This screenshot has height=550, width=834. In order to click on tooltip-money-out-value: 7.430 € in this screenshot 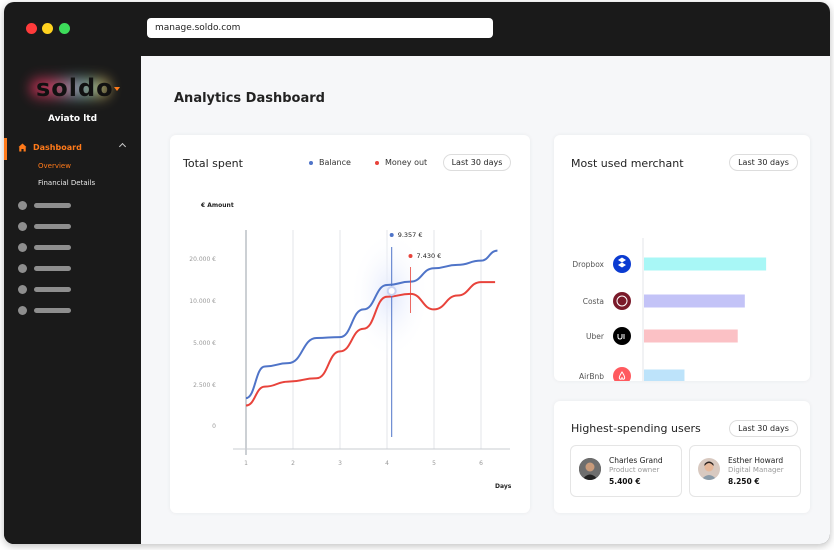, I will do `click(429, 256)`.